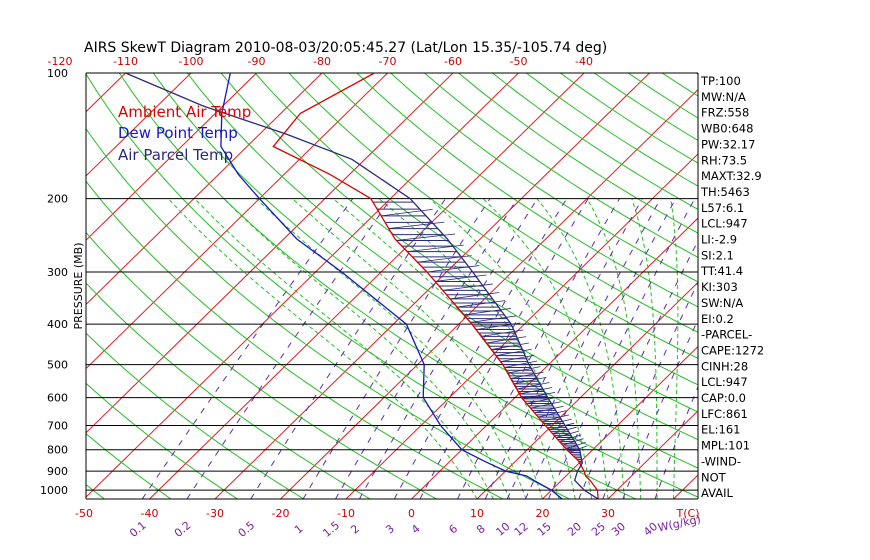 This screenshot has height=560, width=870. What do you see at coordinates (719, 240) in the screenshot?
I see `stability-index-entry: LI:-2.9` at bounding box center [719, 240].